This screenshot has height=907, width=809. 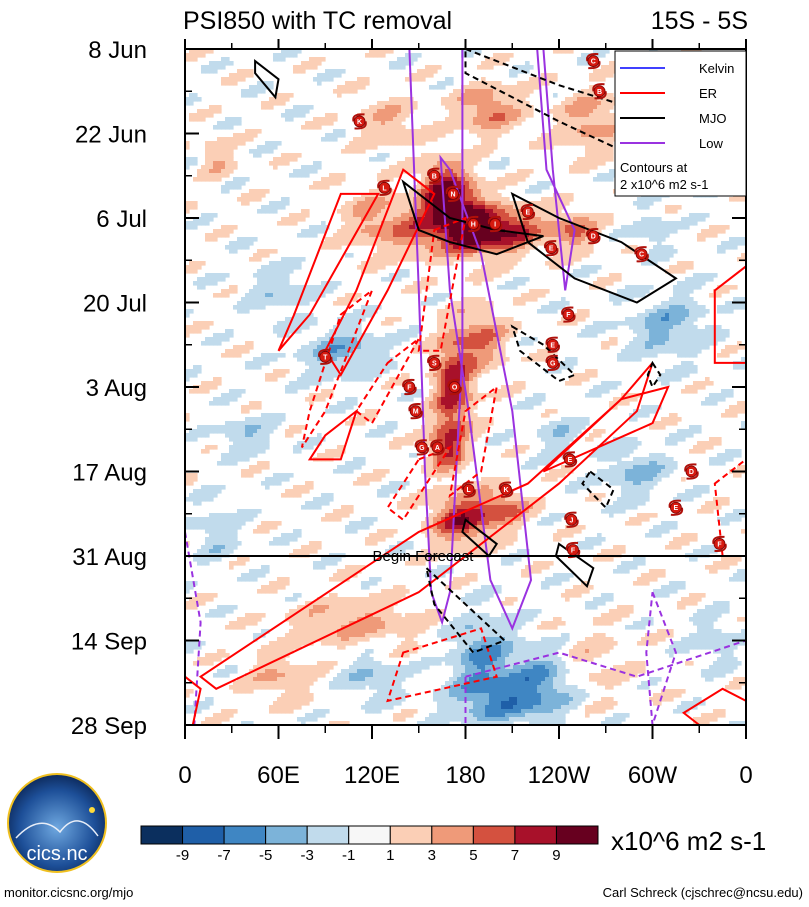 What do you see at coordinates (653, 775) in the screenshot?
I see `x-tick-label: 60W` at bounding box center [653, 775].